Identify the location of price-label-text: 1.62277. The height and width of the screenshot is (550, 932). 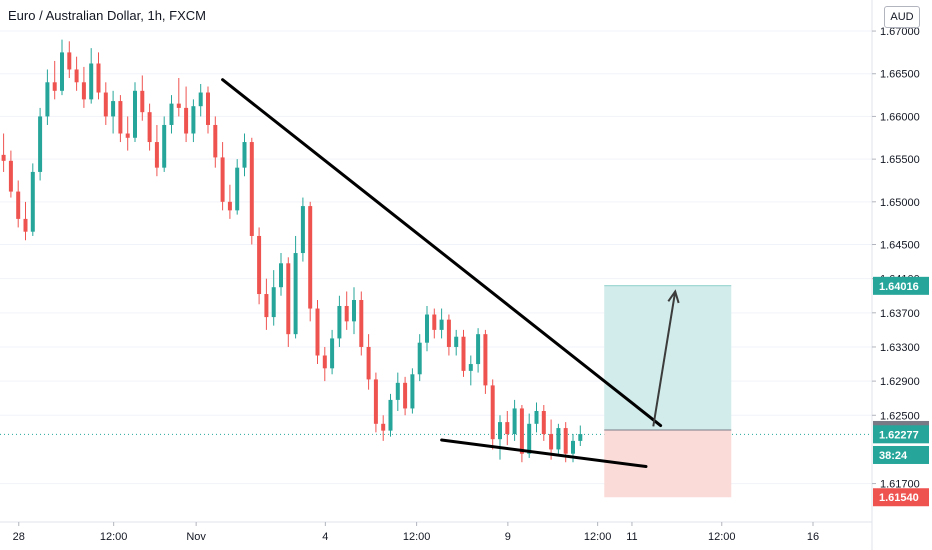
(899, 435).